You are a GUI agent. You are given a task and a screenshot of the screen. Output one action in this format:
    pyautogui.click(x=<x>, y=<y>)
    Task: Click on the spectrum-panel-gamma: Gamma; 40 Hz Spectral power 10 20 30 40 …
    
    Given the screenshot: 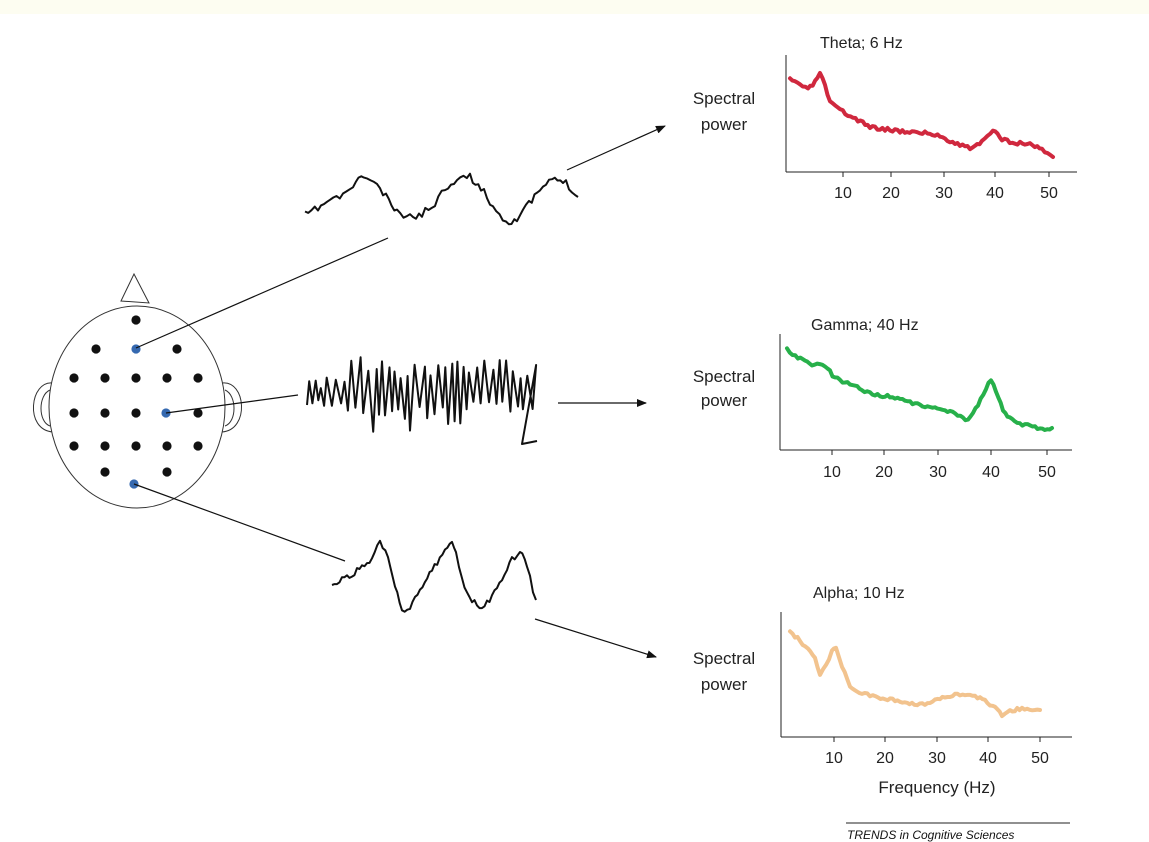 What is the action you would take?
    pyautogui.click(x=882, y=399)
    